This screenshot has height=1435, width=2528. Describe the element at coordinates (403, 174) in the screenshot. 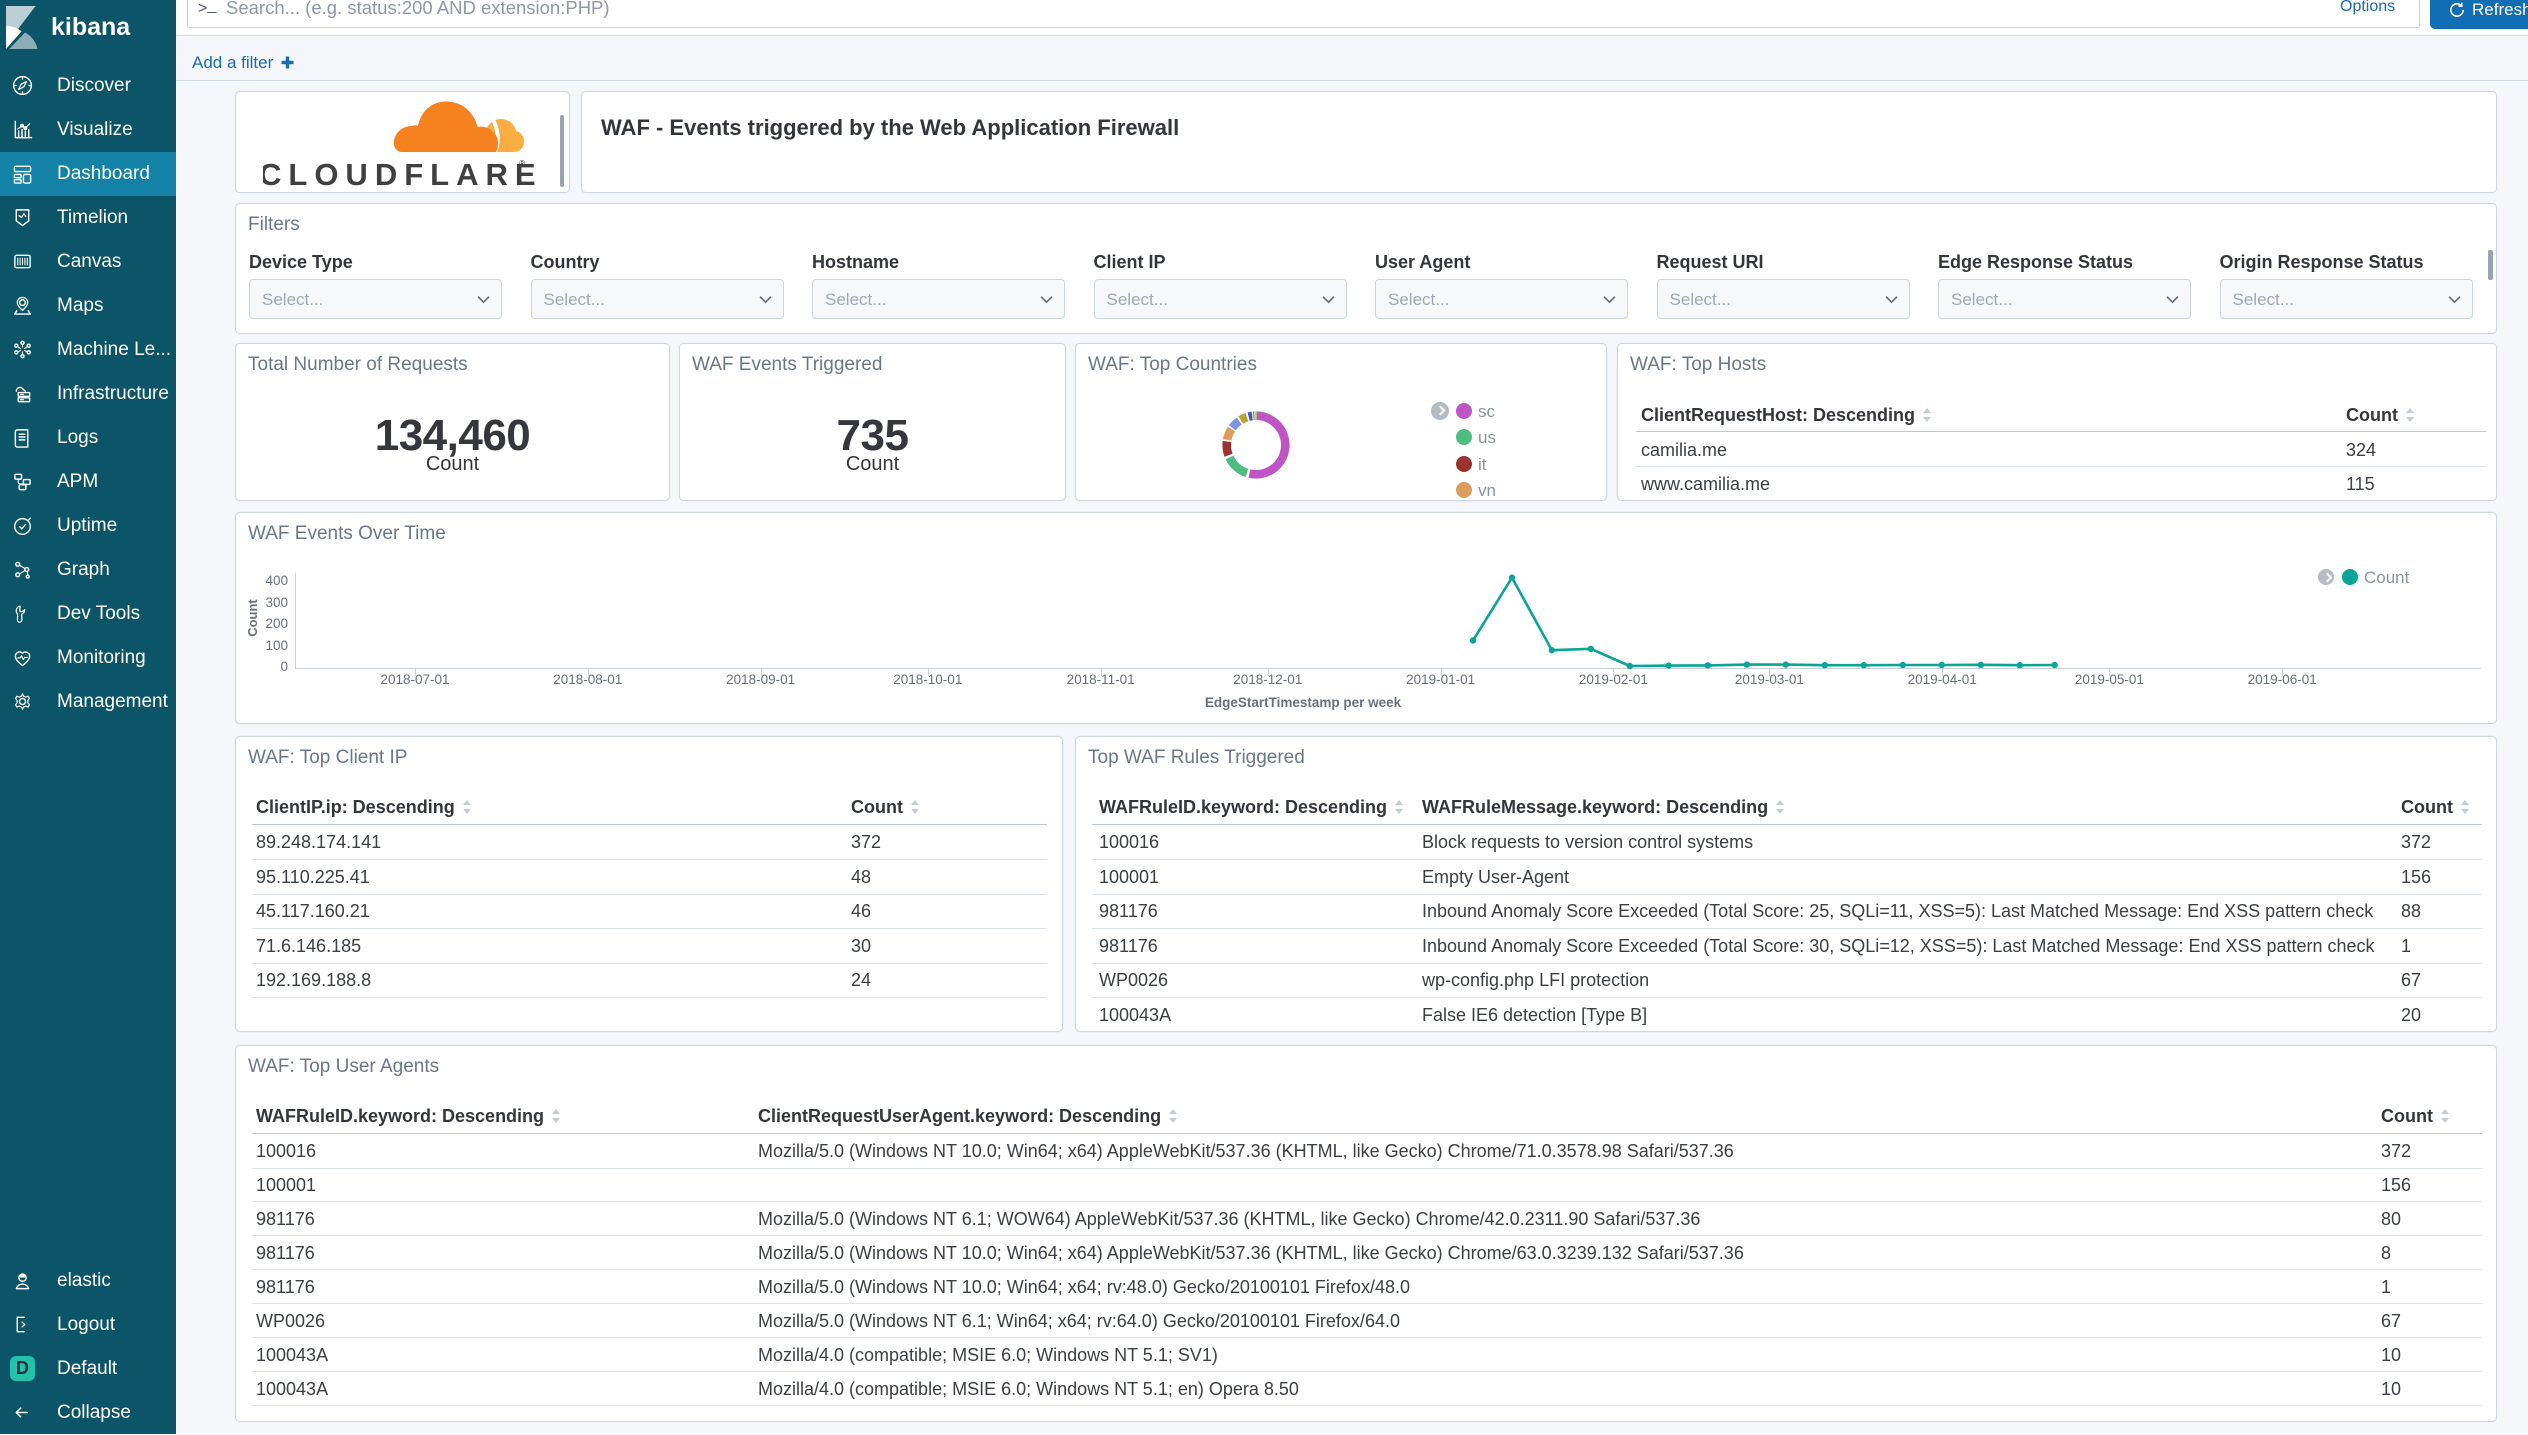

I see `svg-text: CLOUDFLARE` at that location.